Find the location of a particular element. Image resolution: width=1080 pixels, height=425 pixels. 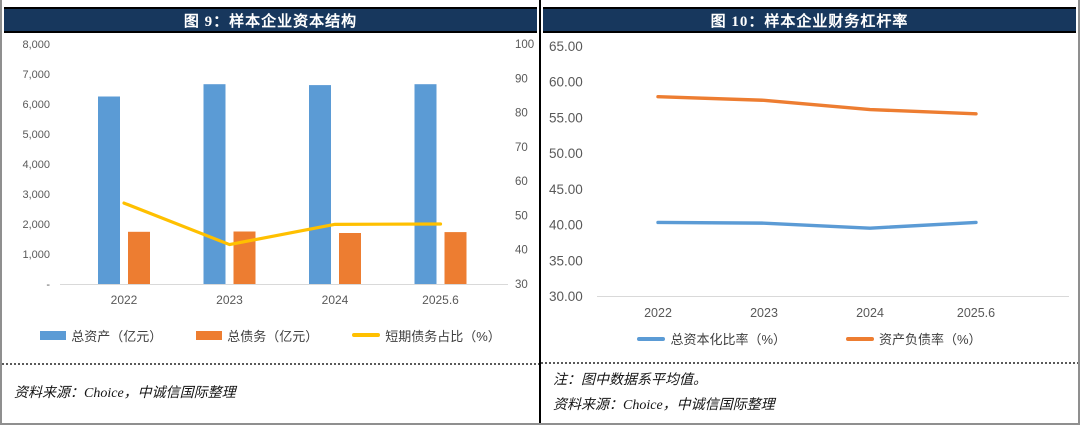

figure-9-source-note: 资料来源：Choice，中诚信国际整理 is located at coordinates (125, 393).